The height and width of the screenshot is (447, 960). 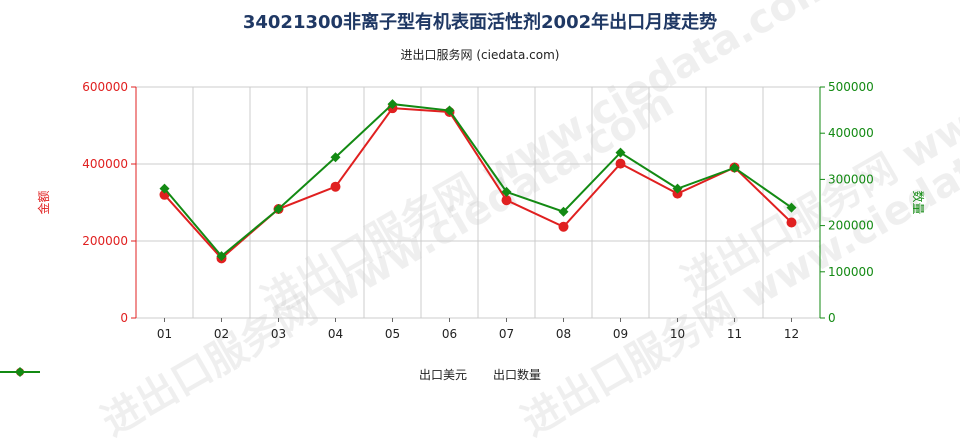 What do you see at coordinates (506, 334) in the screenshot?
I see `x-axis-tick-label: 07` at bounding box center [506, 334].